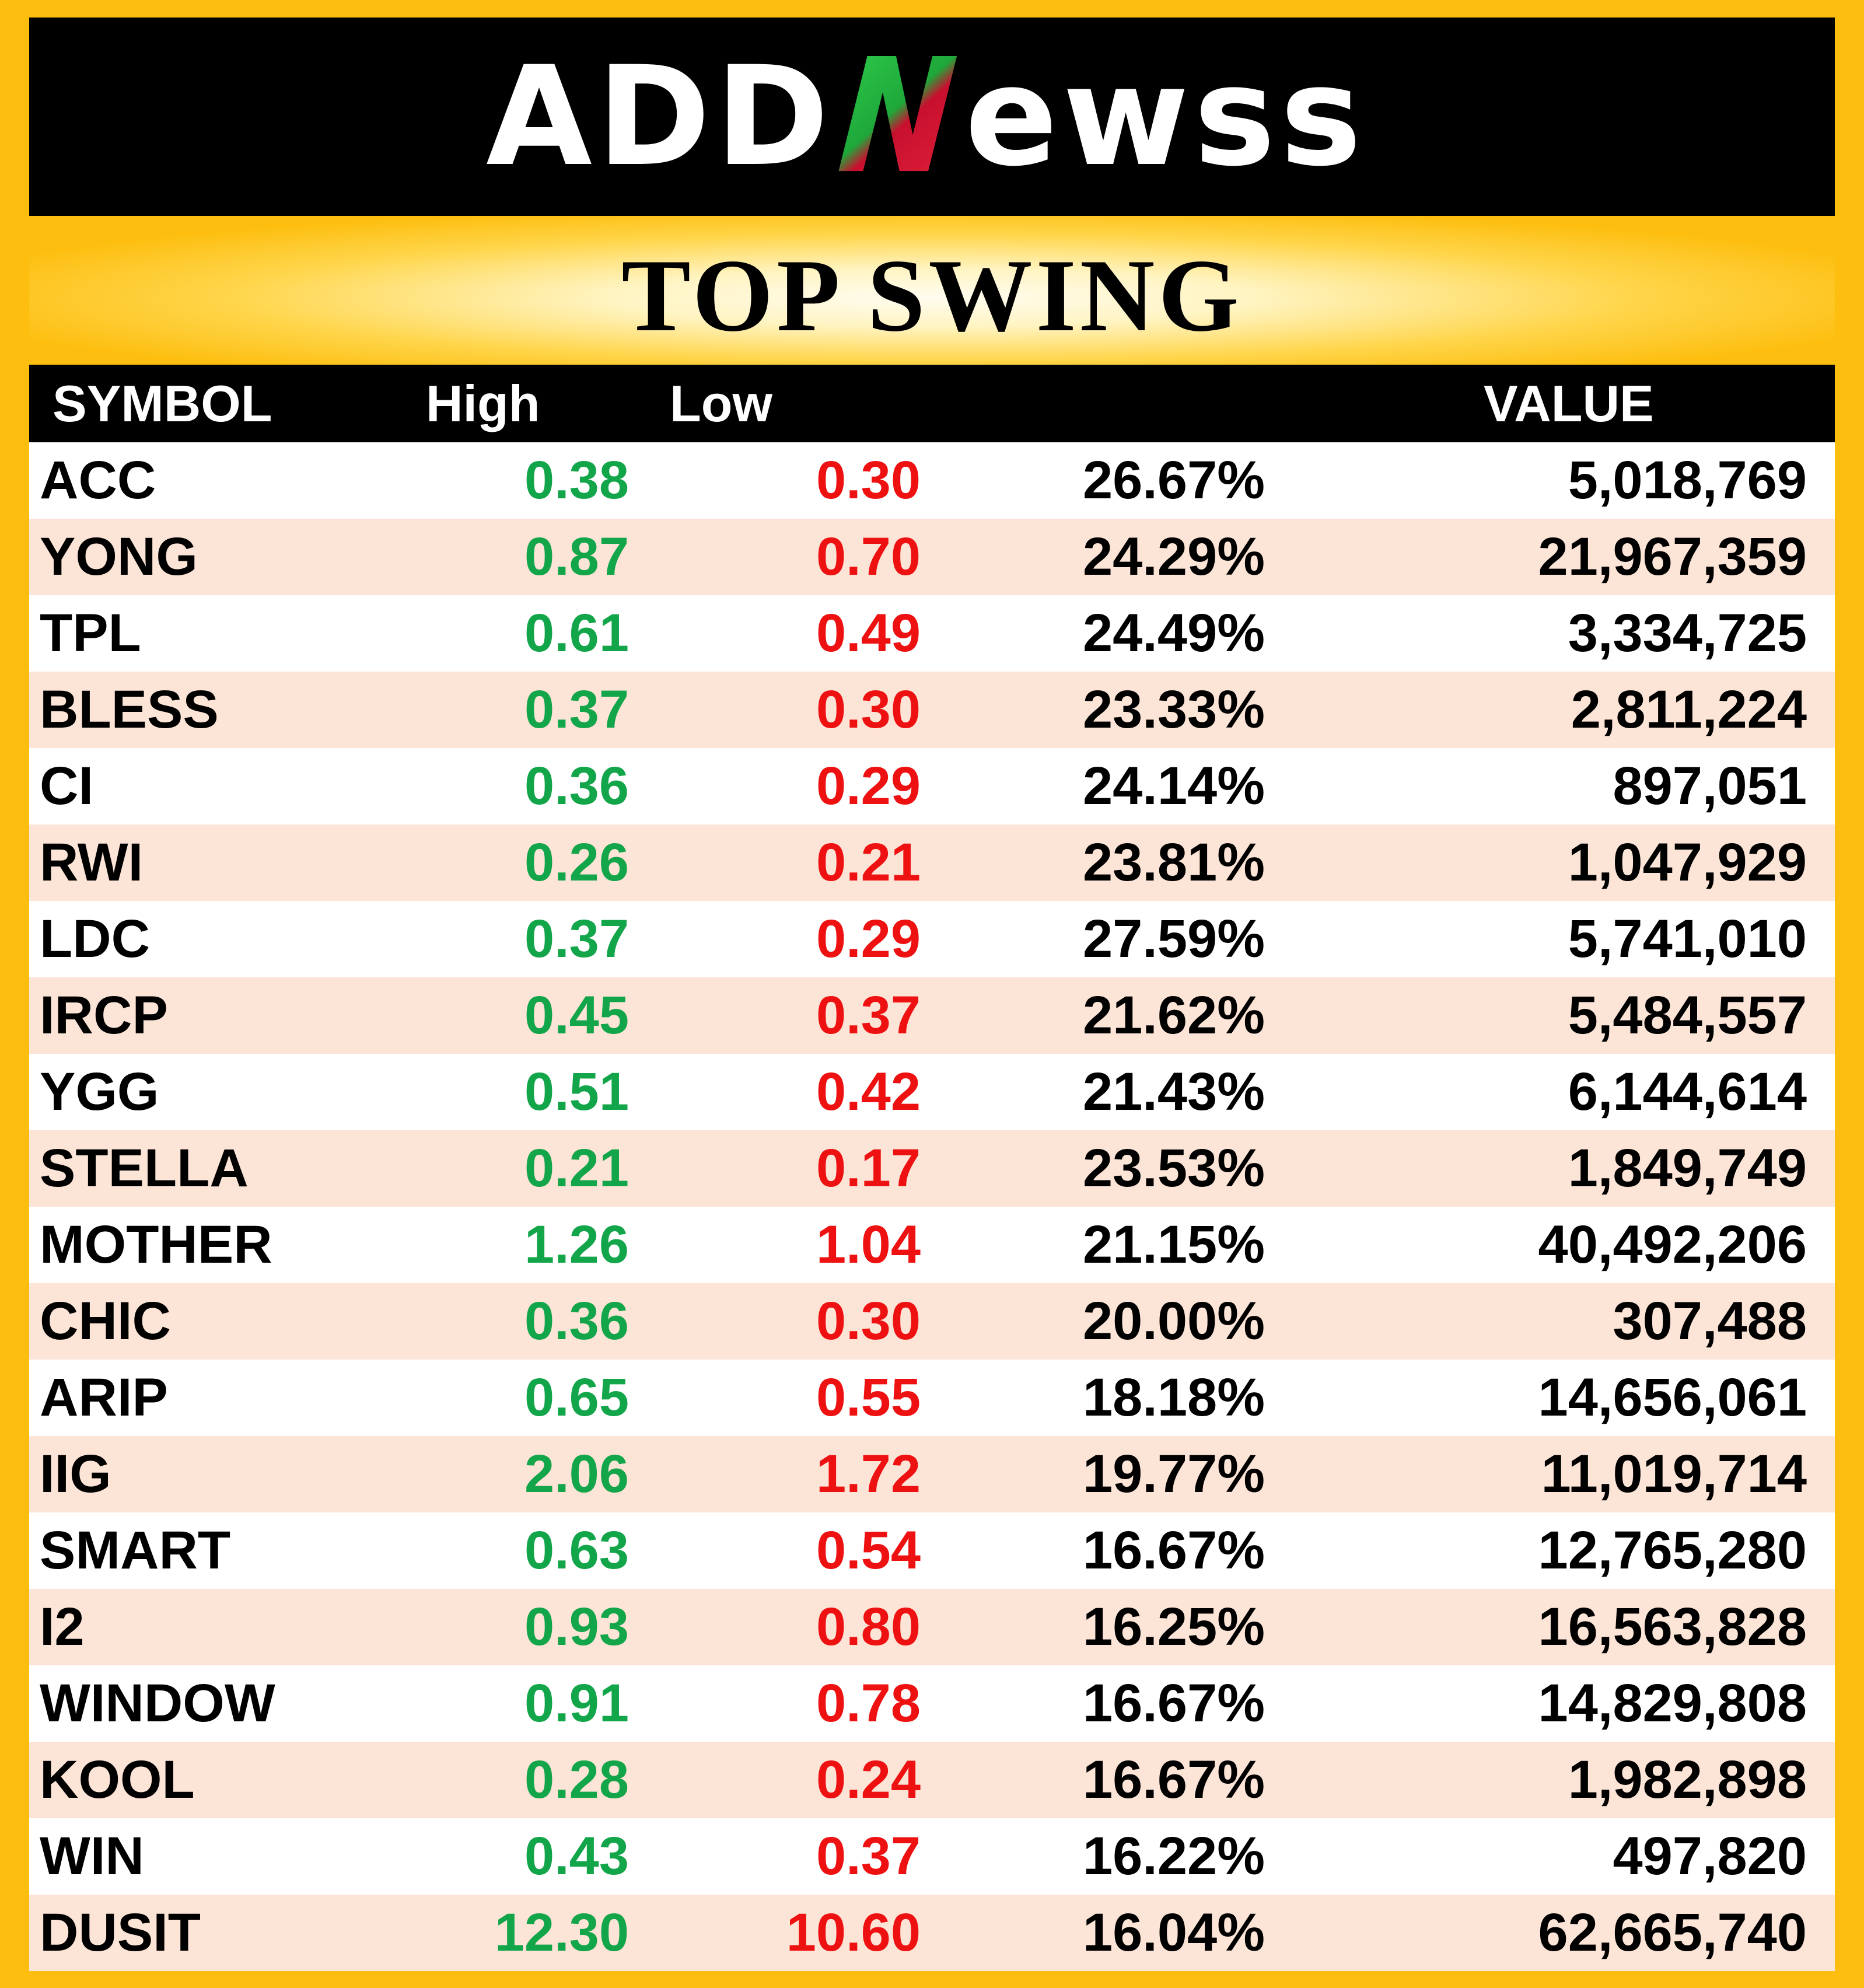  What do you see at coordinates (869, 1474) in the screenshot?
I see `cell-low: 1.72` at bounding box center [869, 1474].